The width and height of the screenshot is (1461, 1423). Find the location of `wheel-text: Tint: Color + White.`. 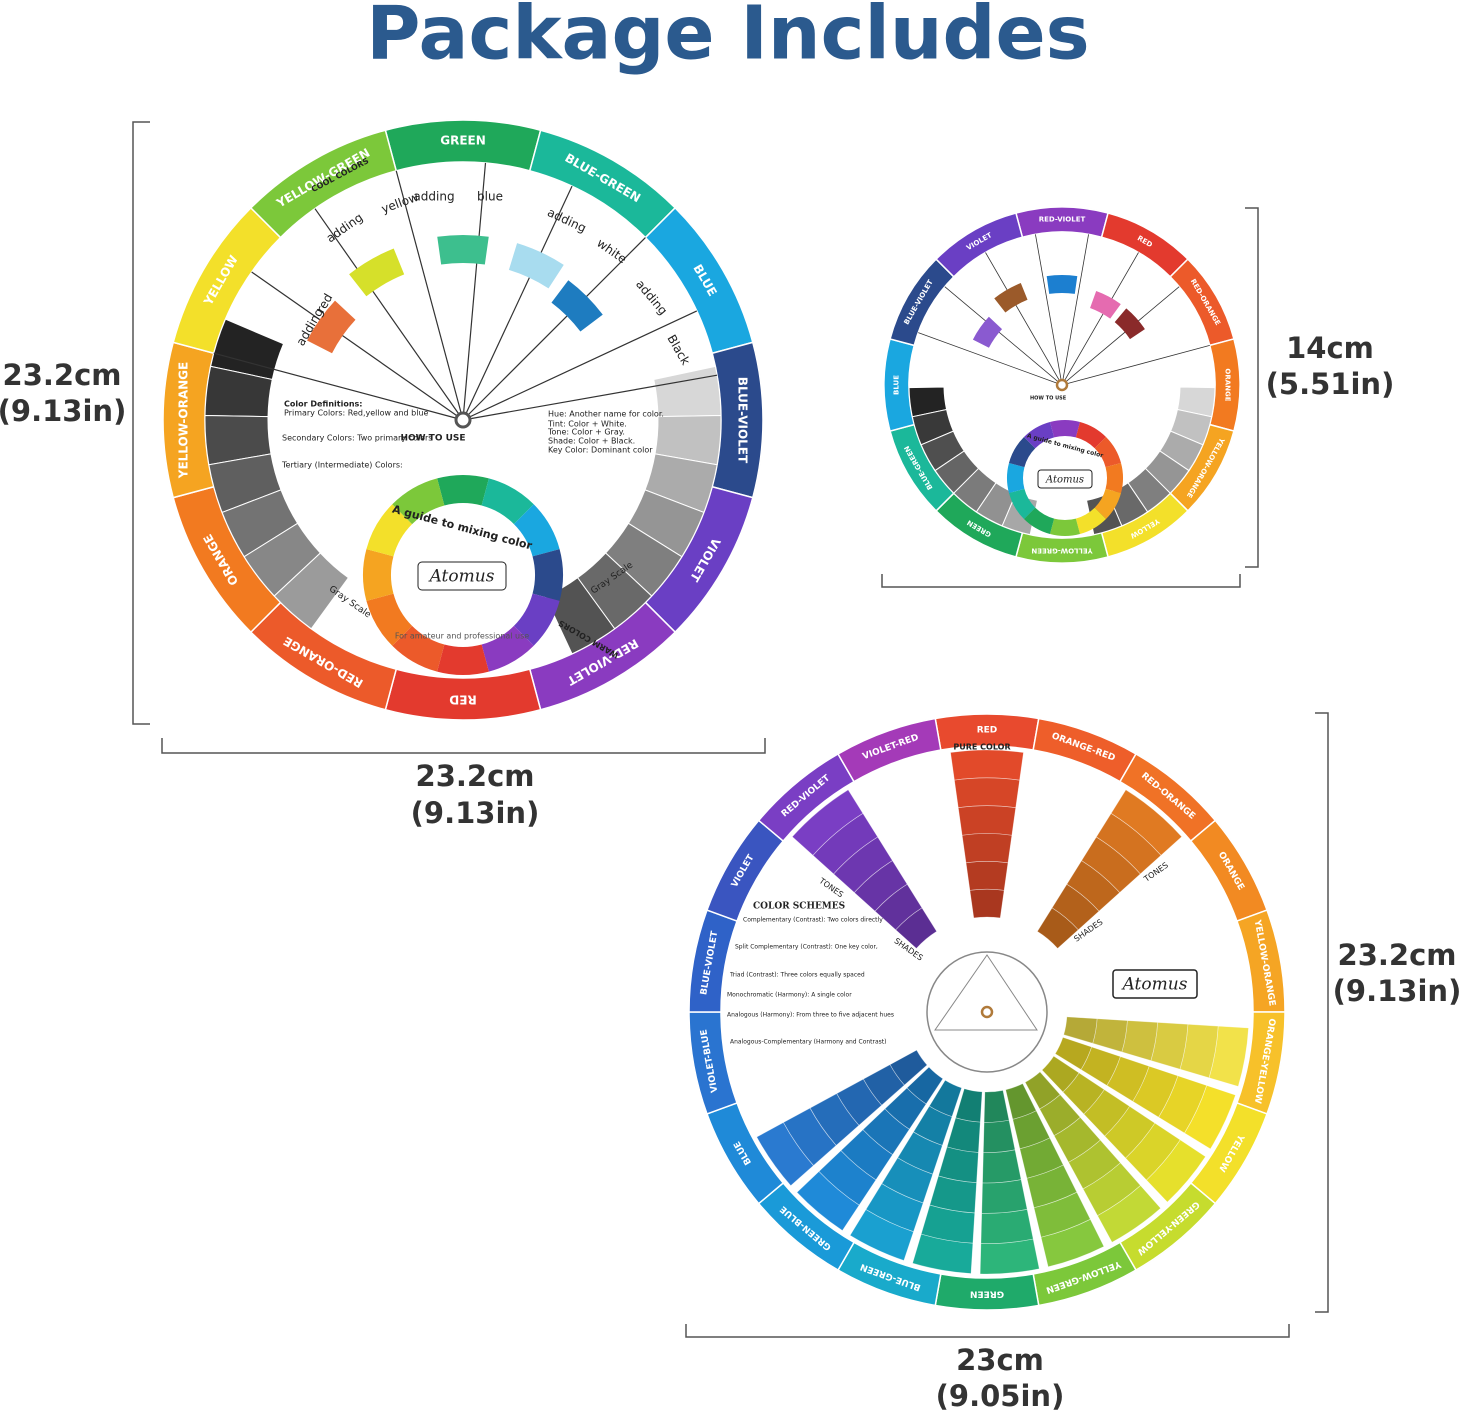

wheel-text: Tint: Color + White. is located at coordinates (587, 424).